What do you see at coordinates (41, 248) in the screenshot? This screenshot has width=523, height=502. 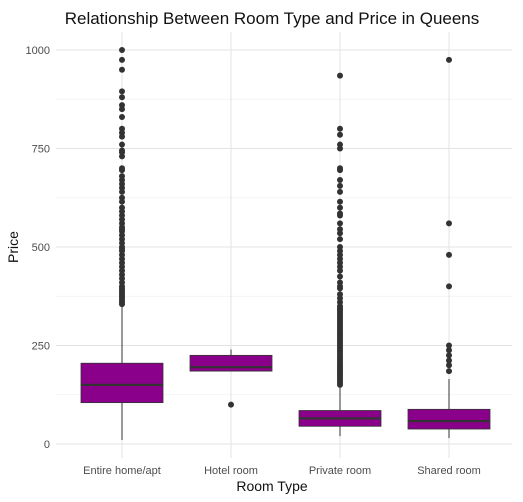 I see `y-tick-label: 500` at bounding box center [41, 248].